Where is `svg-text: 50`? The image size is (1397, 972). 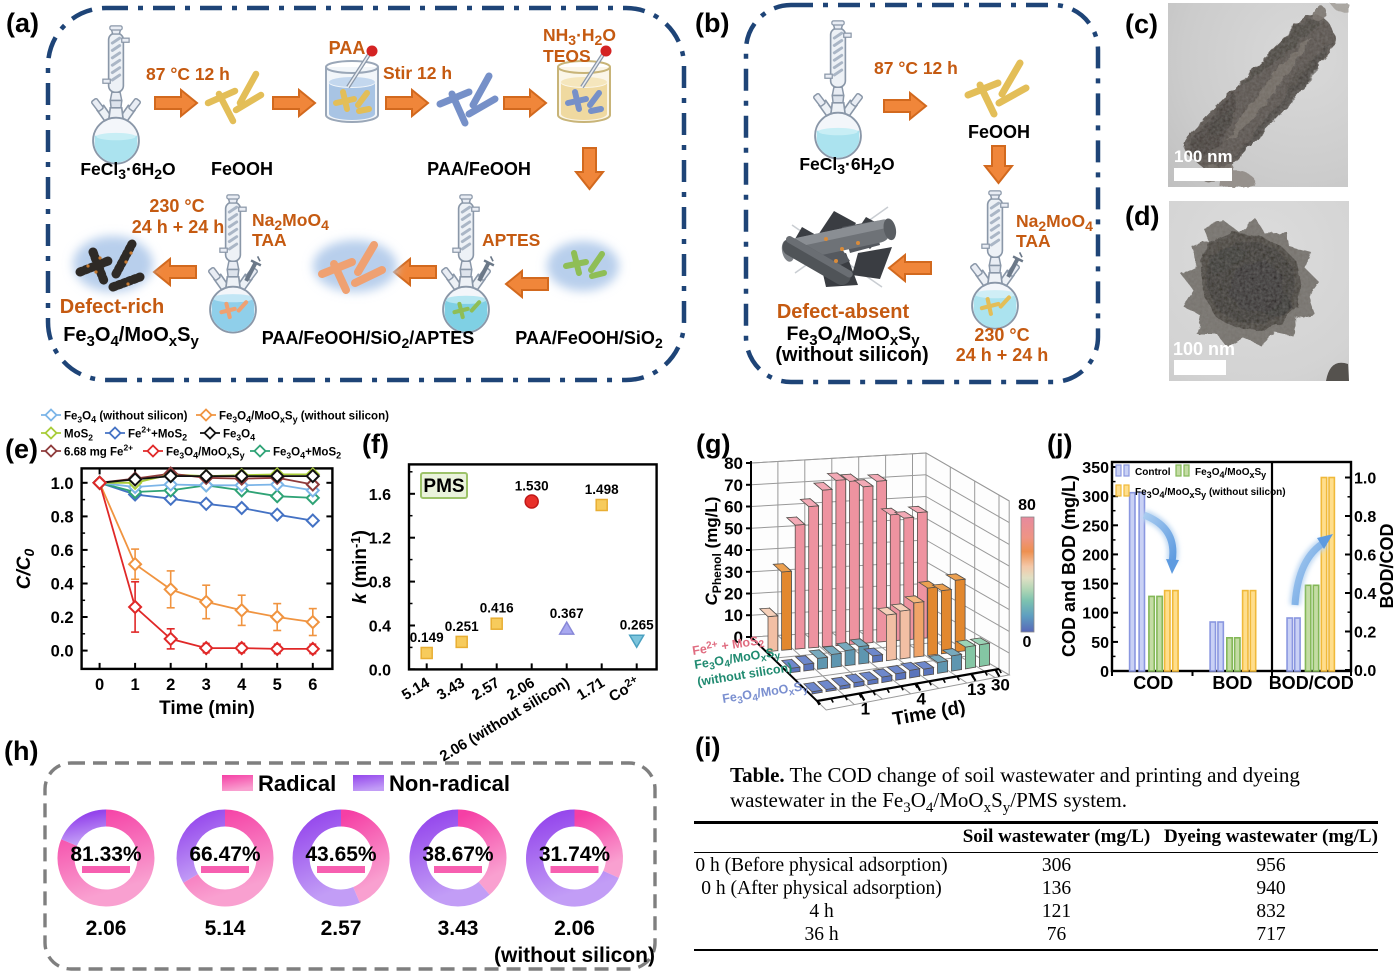
svg-text: 50 is located at coordinates (733, 528).